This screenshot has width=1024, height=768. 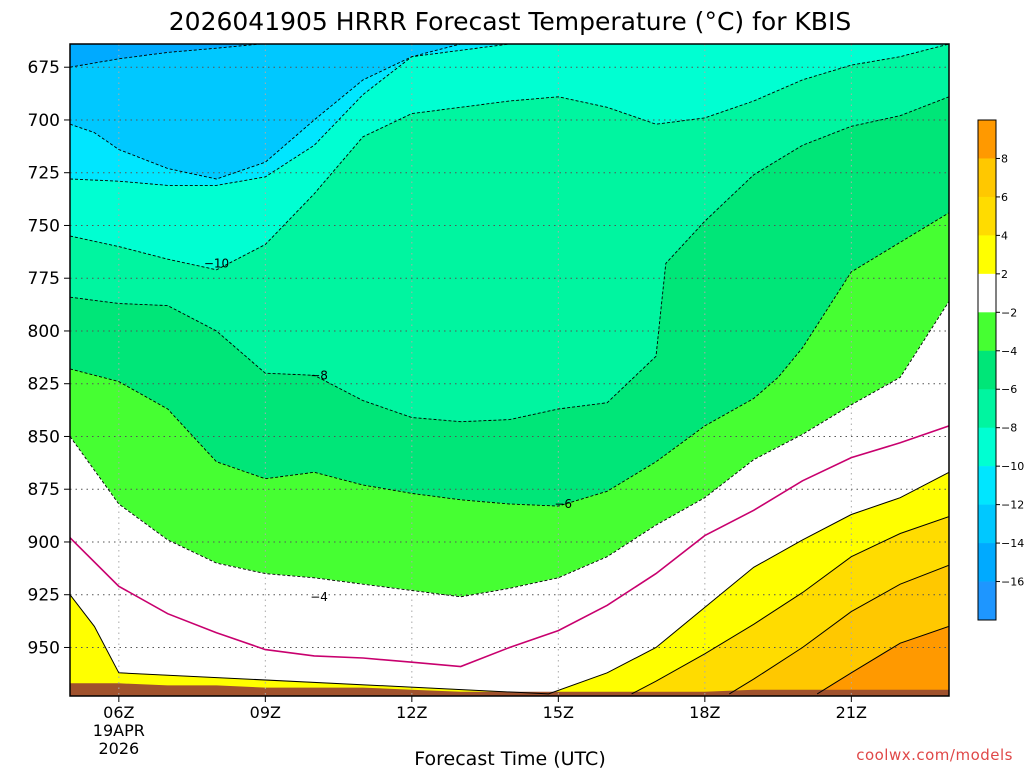 I want to click on credit-text: coolwx.com/models, so click(x=934, y=755).